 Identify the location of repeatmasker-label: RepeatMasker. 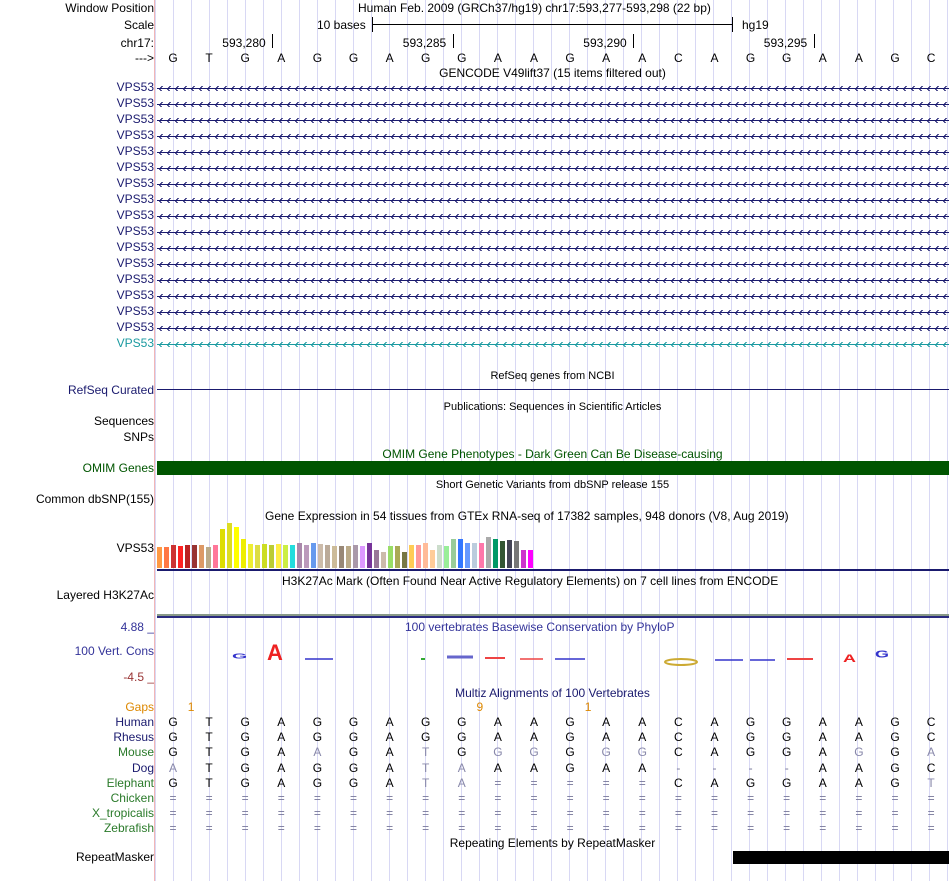
(114, 857).